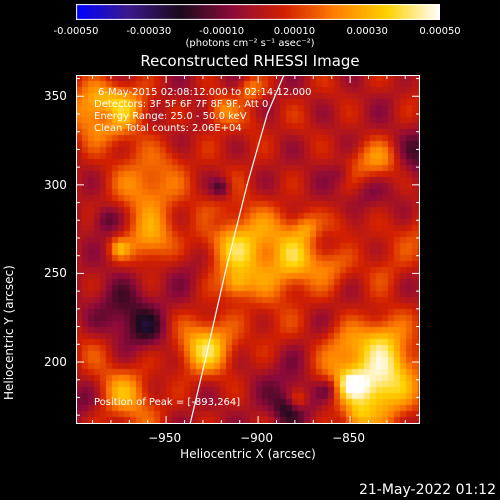 The image size is (500, 500). I want to click on y-tick-label: 300, so click(55, 184).